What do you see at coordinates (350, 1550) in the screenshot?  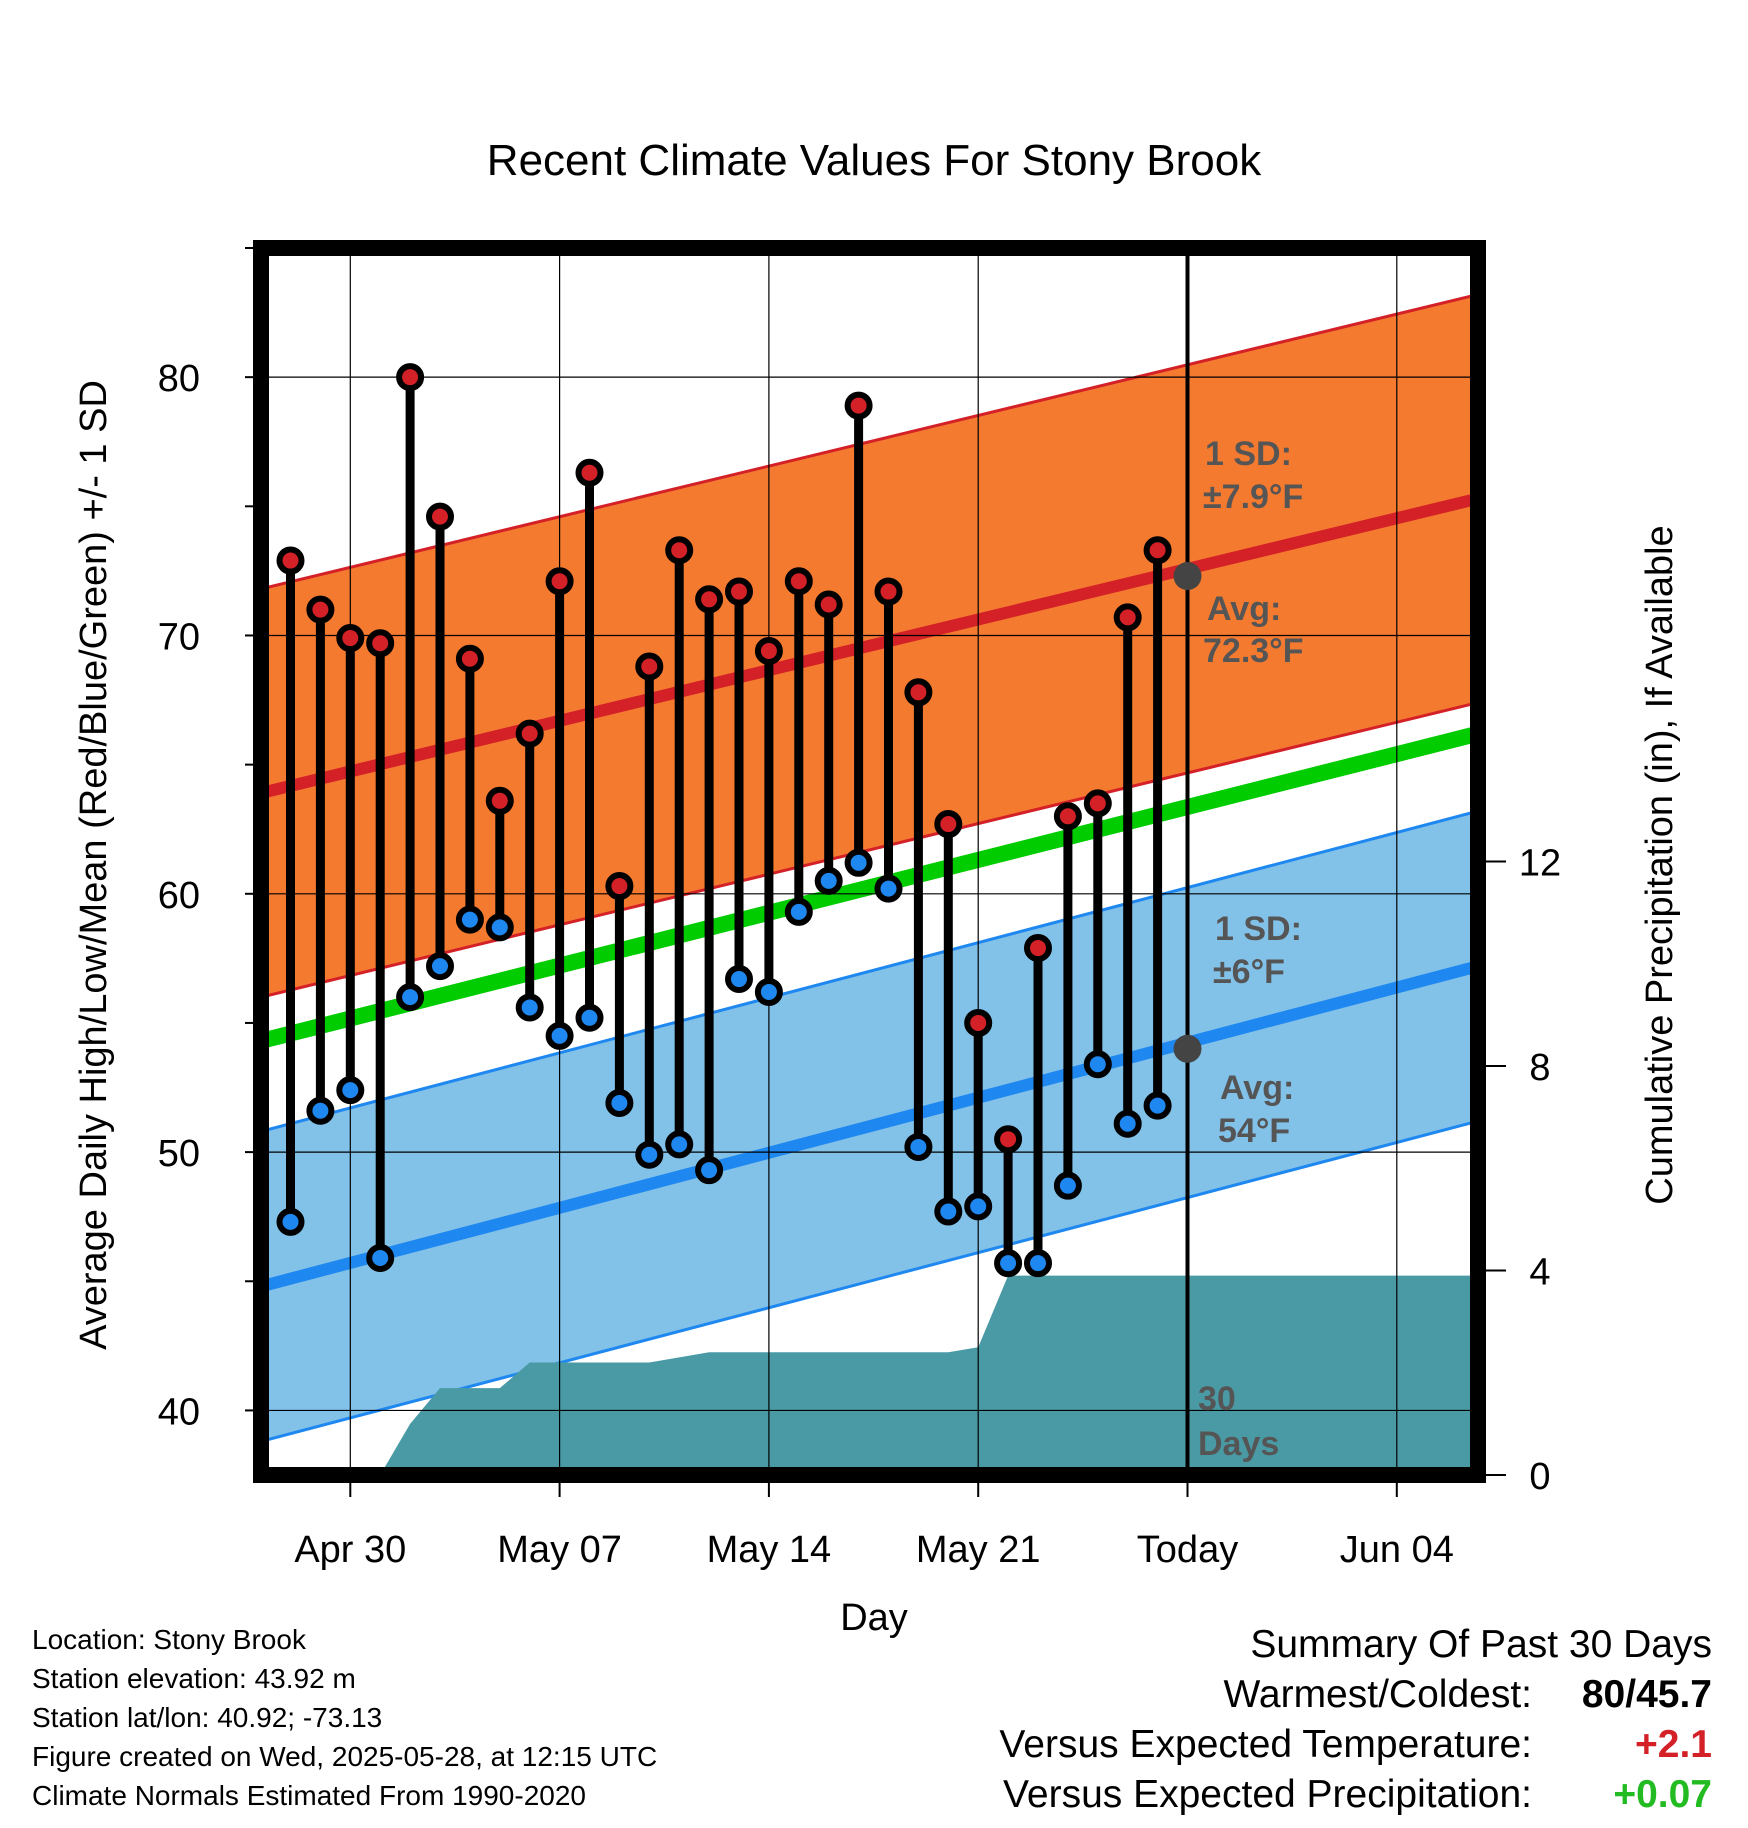 I see `x-tick-label: Apr 30` at bounding box center [350, 1550].